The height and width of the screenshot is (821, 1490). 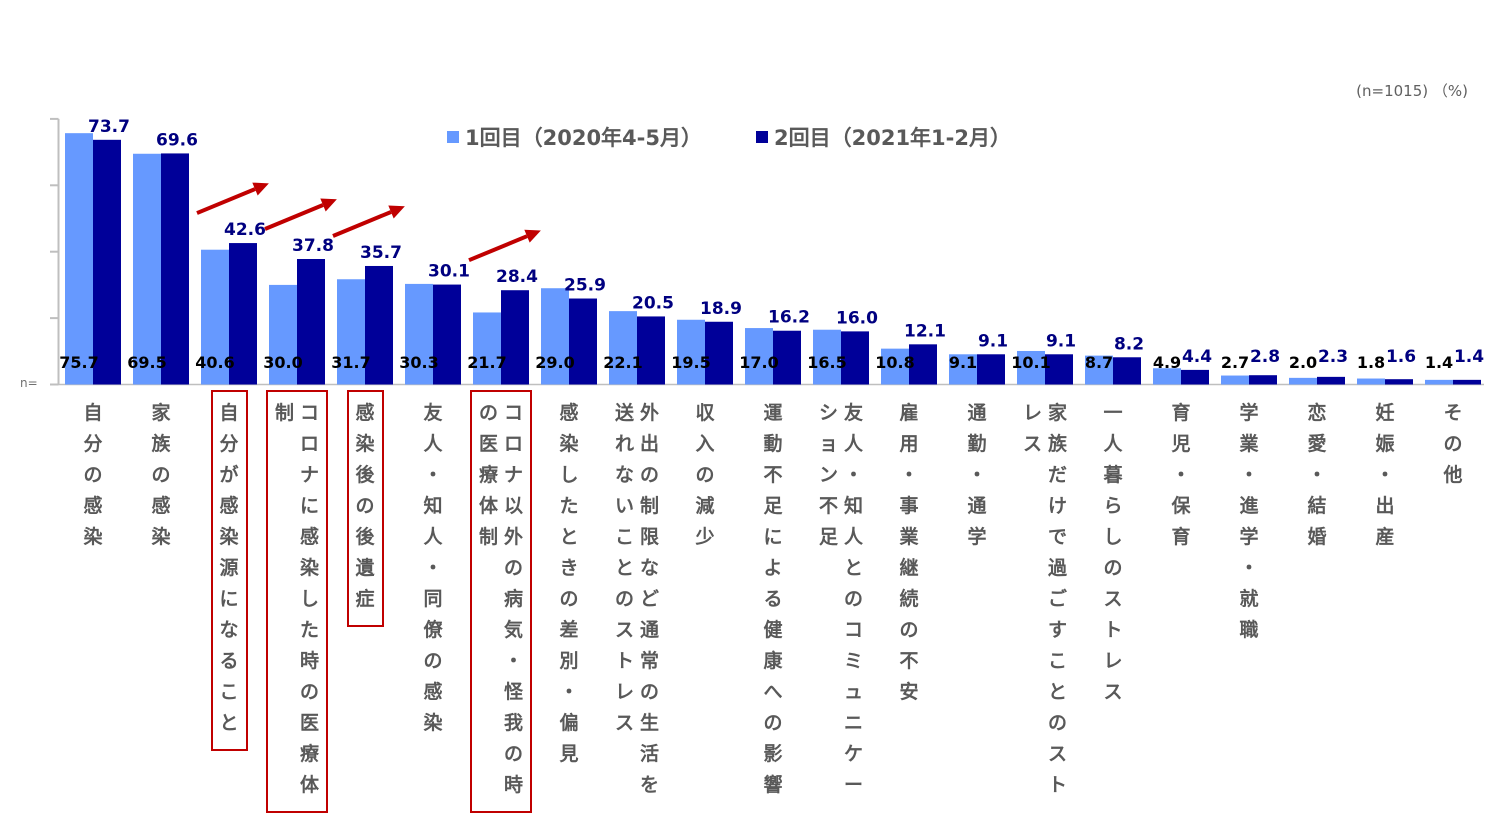 What do you see at coordinates (977, 475) in the screenshot?
I see `category-label: 通勤・通学` at bounding box center [977, 475].